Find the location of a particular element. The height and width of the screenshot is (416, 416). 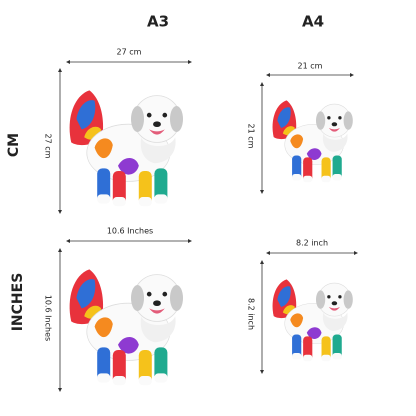

row-label: INCHES is located at coordinates (18, 302).